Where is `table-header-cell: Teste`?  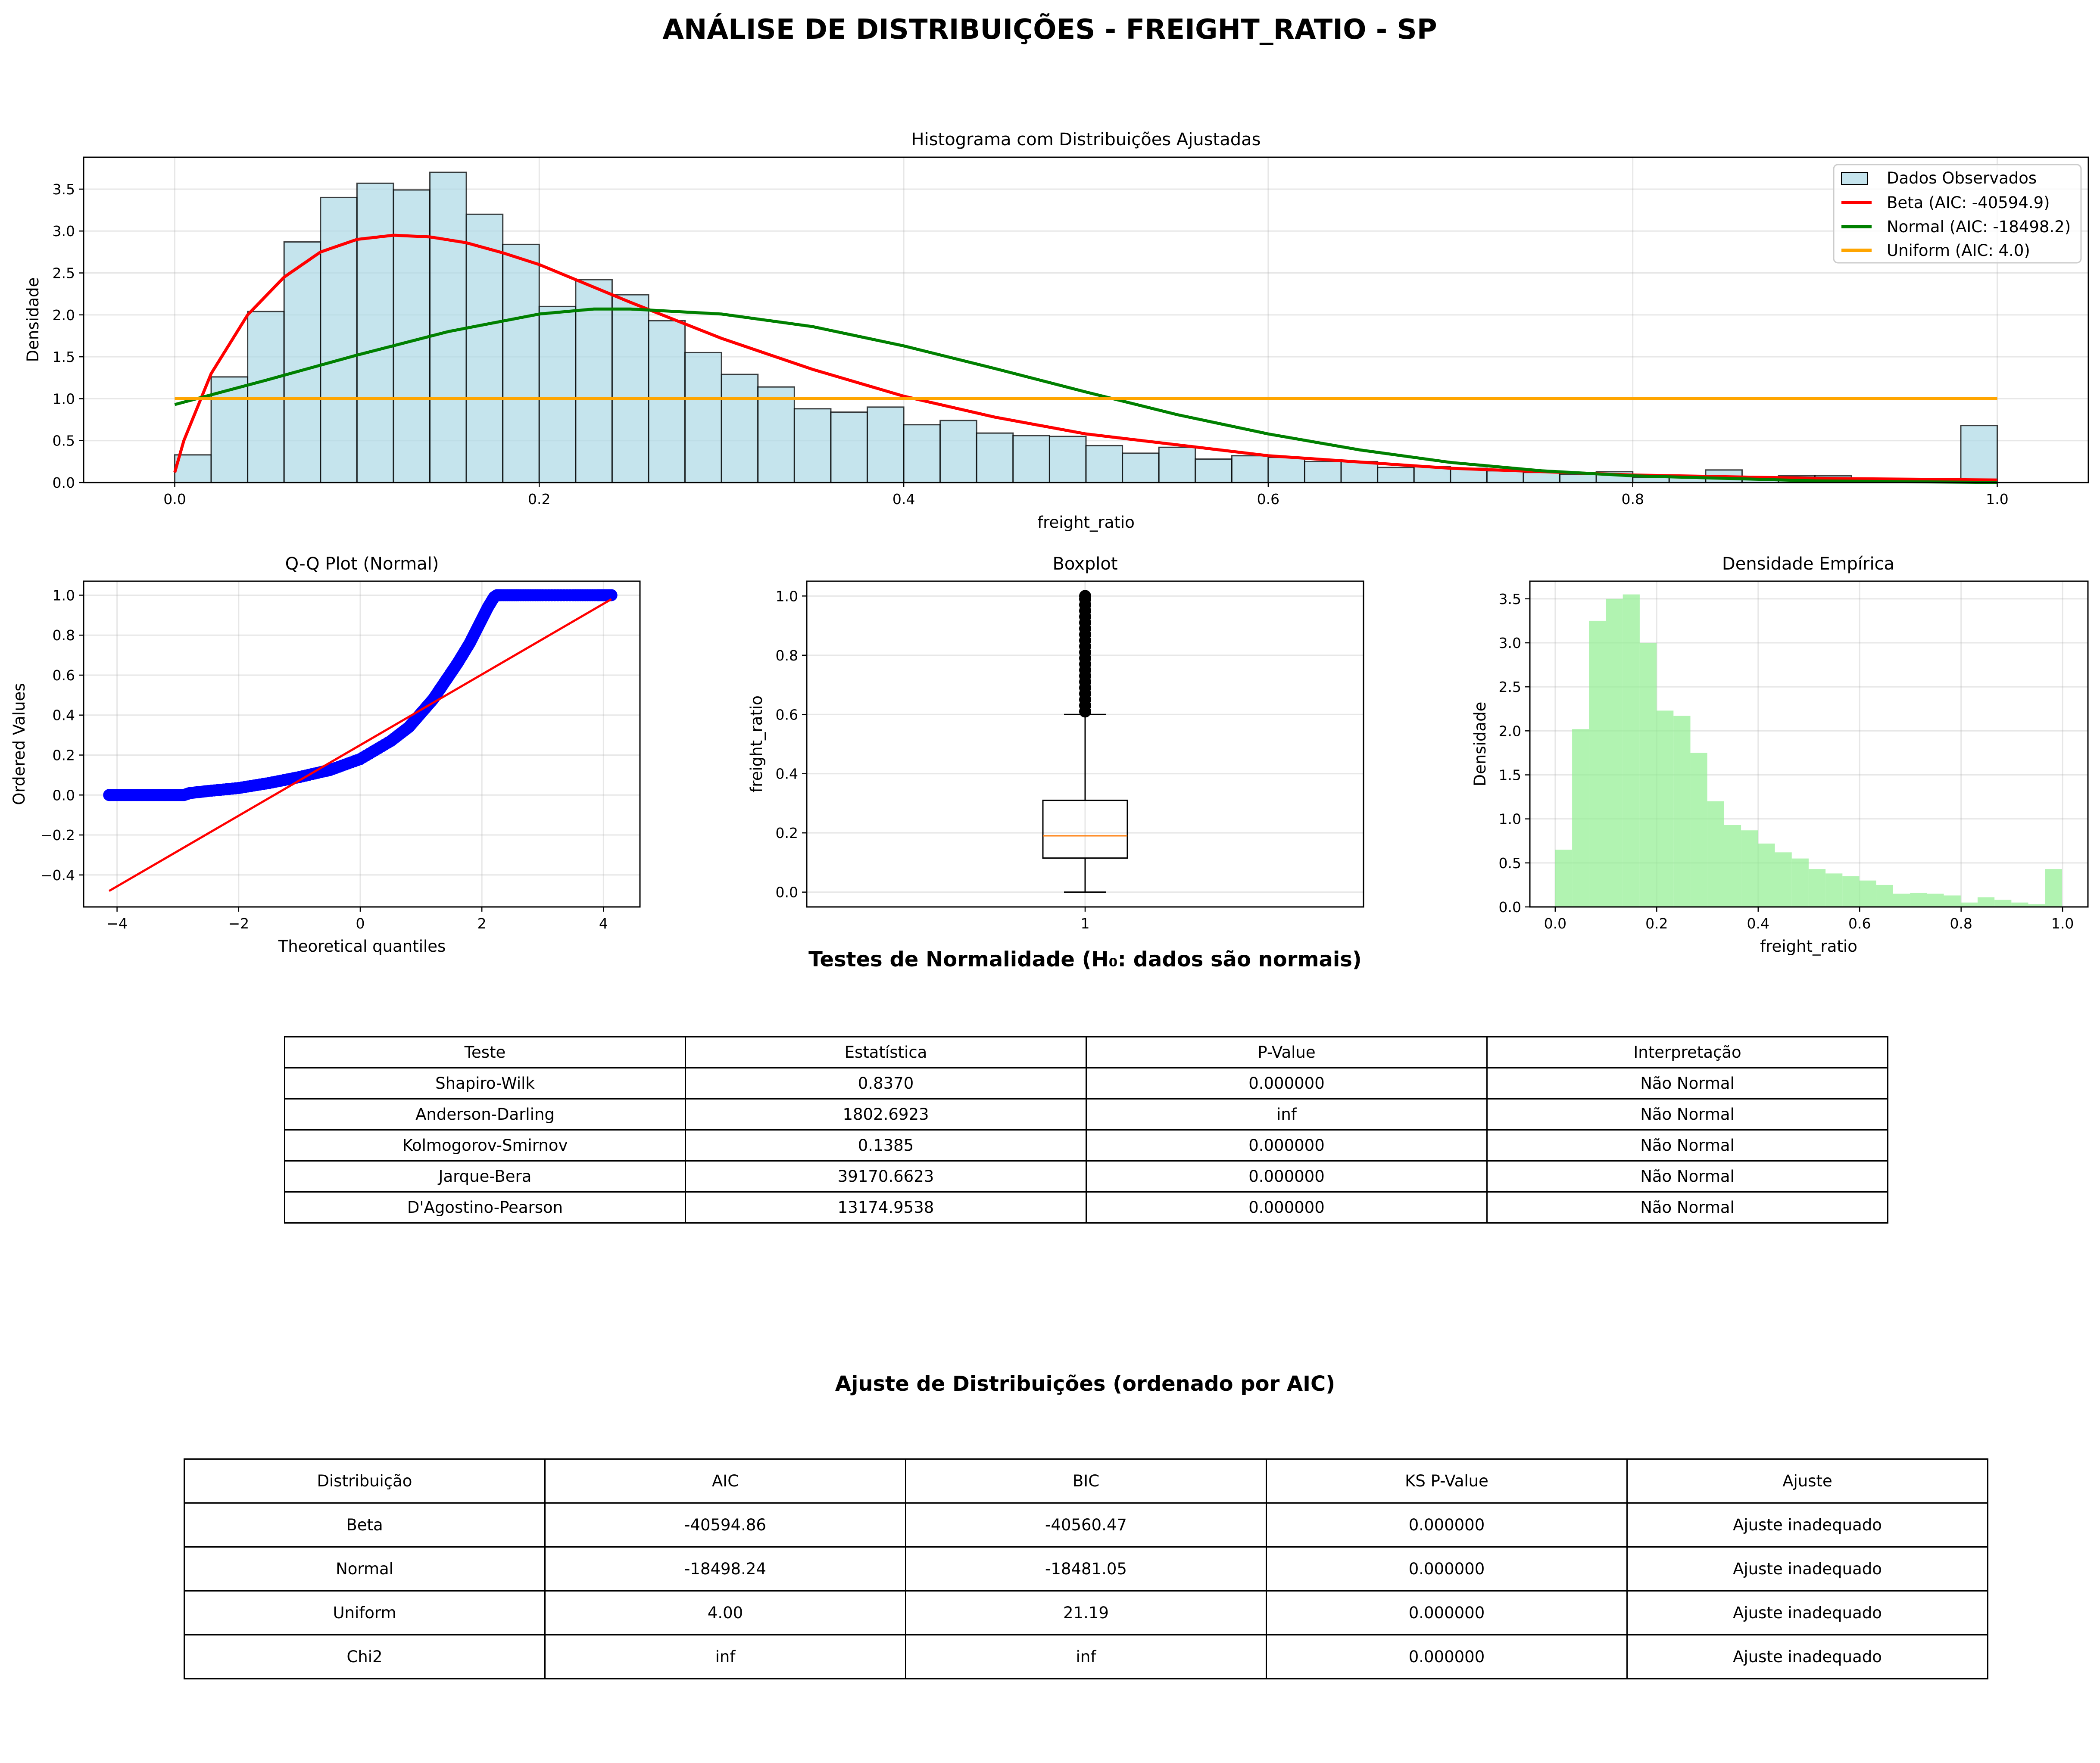 table-header-cell: Teste is located at coordinates (485, 1052).